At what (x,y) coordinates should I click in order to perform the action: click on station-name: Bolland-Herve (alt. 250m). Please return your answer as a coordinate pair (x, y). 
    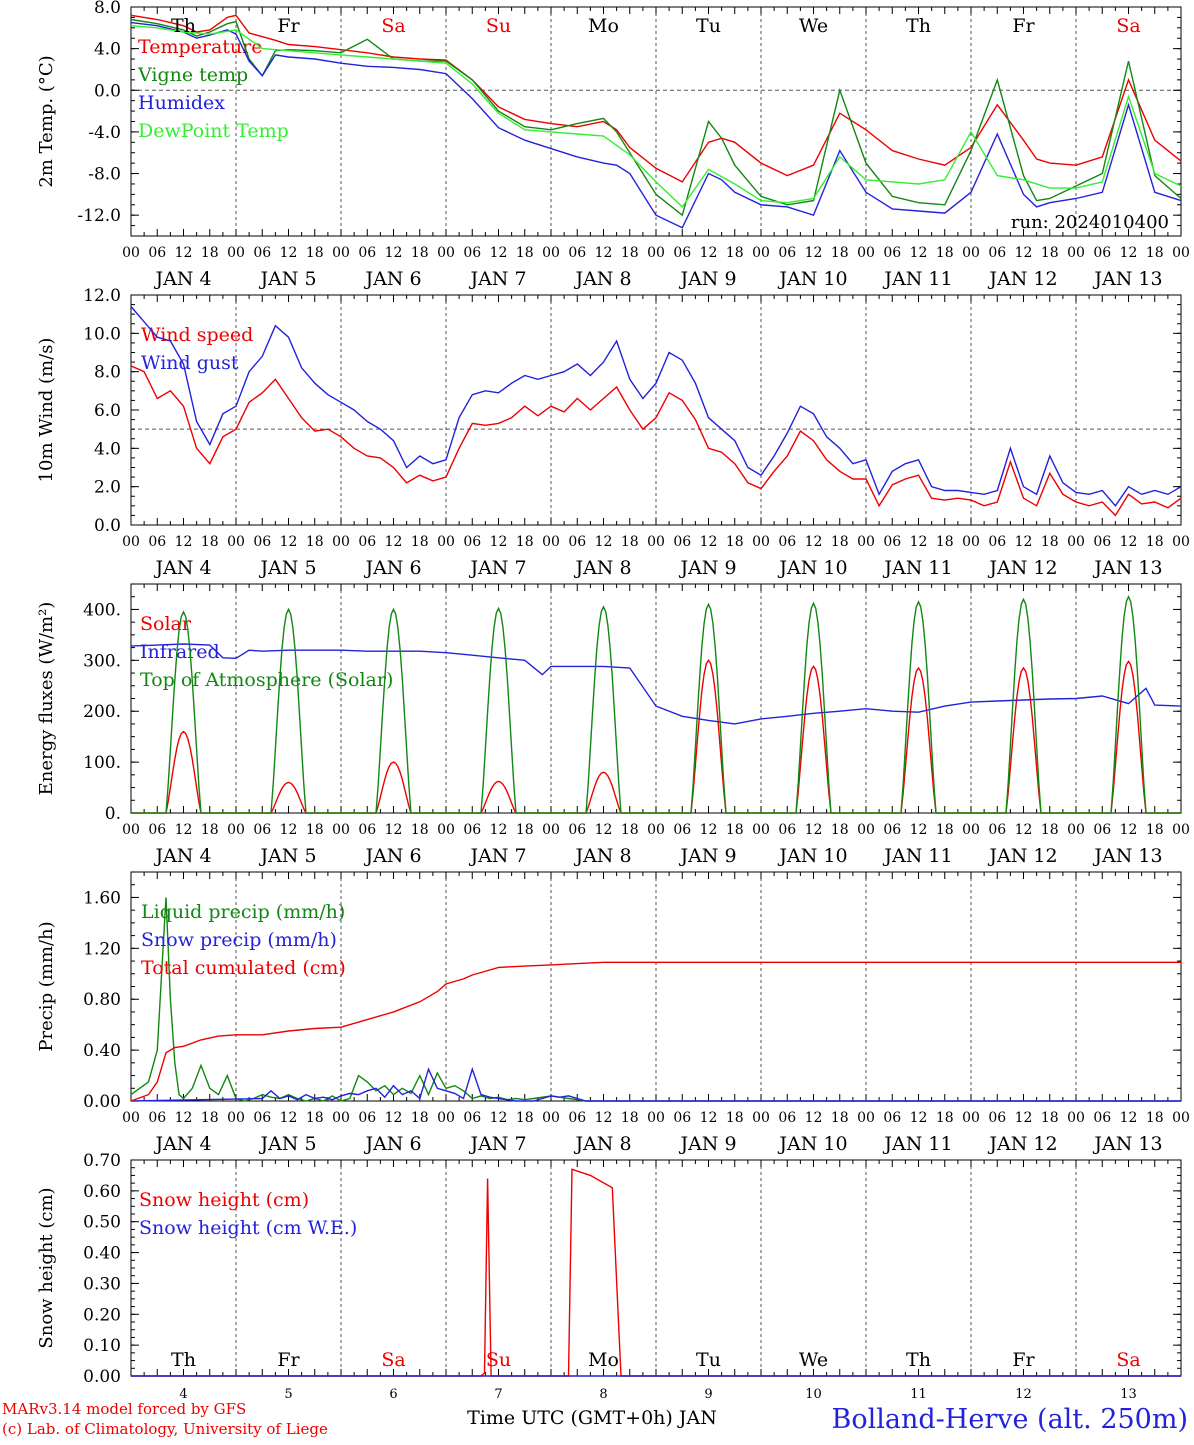
    Looking at the image, I should click on (1010, 1419).